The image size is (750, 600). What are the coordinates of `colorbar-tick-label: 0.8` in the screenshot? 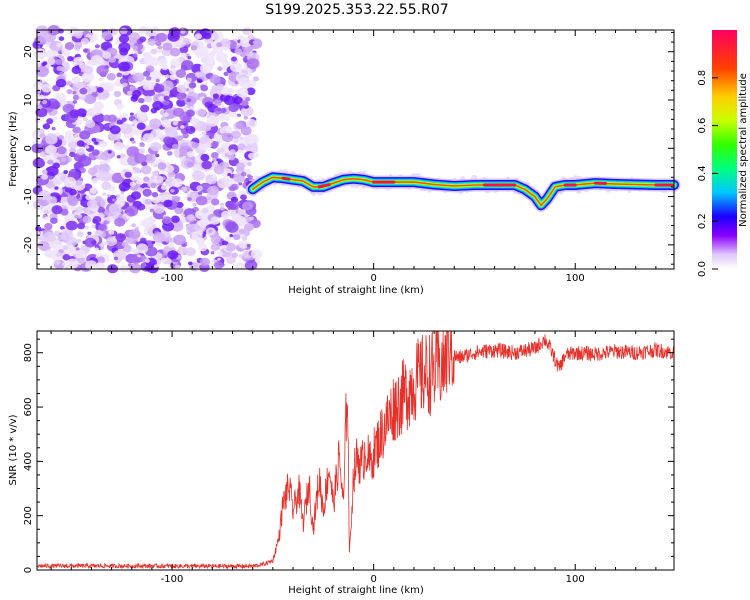 It's located at (702, 78).